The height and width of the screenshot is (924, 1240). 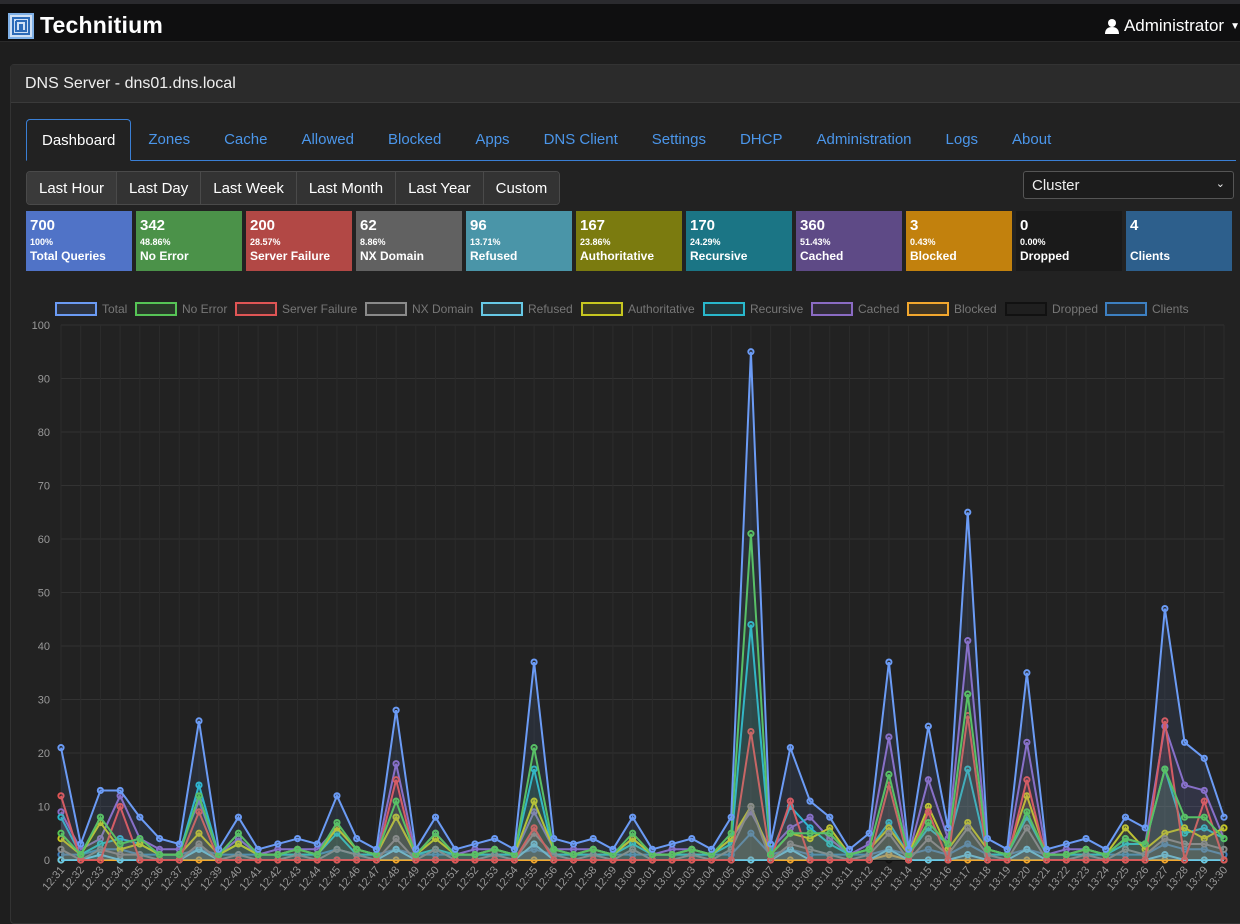 What do you see at coordinates (327, 139) in the screenshot?
I see `tab-allowed: Allowed` at bounding box center [327, 139].